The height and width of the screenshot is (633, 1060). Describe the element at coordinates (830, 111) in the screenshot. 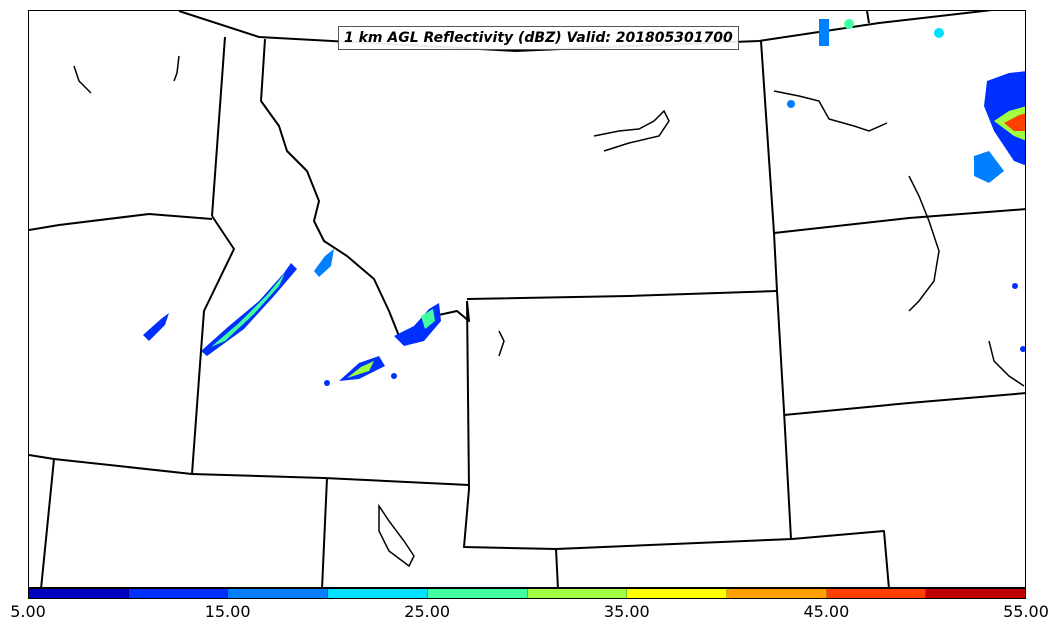

I see `missouri-river` at that location.